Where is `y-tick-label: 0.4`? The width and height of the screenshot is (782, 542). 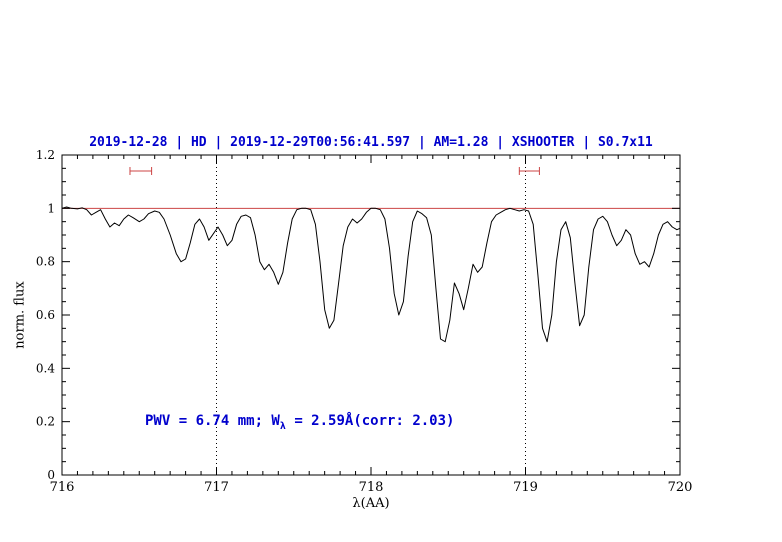 y-tick-label: 0.4 is located at coordinates (45, 368).